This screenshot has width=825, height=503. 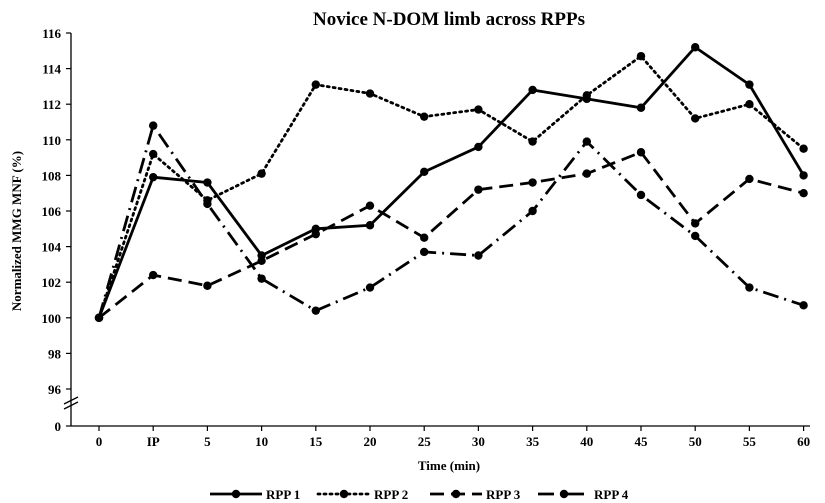 I want to click on x-tick-label: 20, so click(x=370, y=441).